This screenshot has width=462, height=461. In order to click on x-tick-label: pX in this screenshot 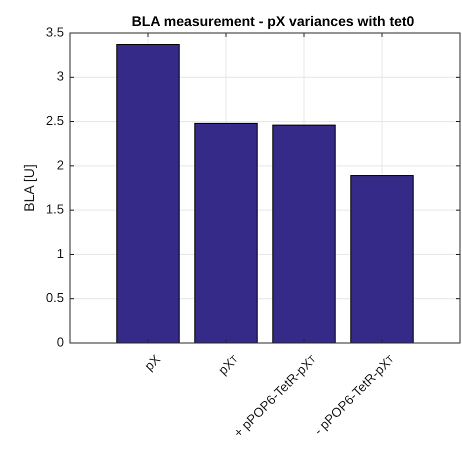, I will do `click(152, 362)`.